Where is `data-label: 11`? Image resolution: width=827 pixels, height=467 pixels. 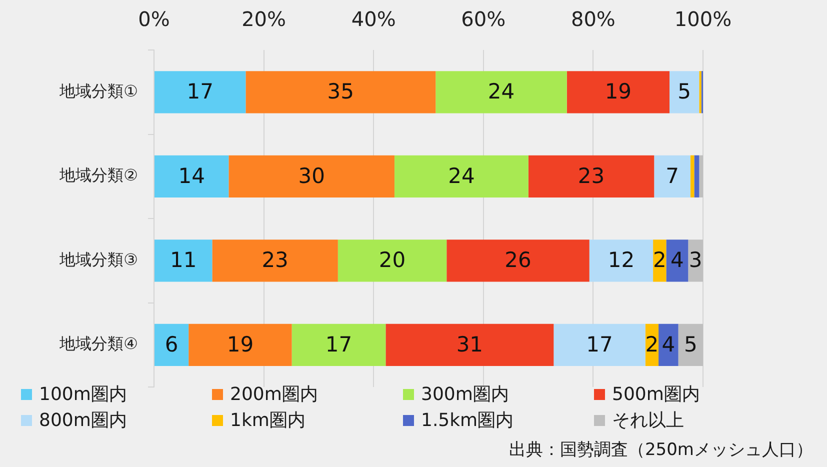 data-label: 11 is located at coordinates (183, 260).